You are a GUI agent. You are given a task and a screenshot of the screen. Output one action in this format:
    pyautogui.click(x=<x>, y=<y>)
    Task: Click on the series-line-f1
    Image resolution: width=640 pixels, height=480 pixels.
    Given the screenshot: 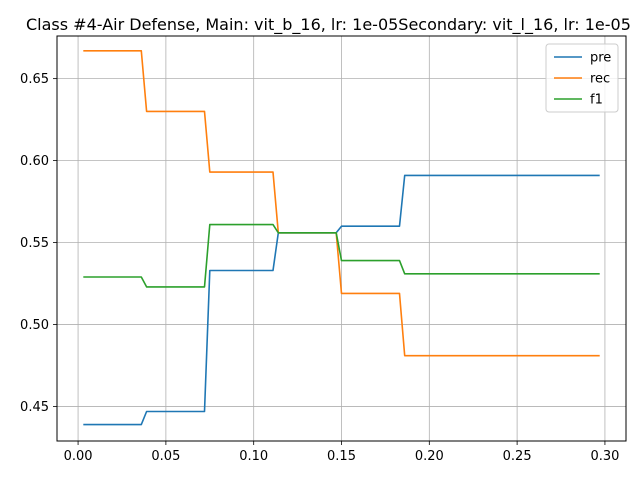 What is the action you would take?
    pyautogui.click(x=341, y=255)
    